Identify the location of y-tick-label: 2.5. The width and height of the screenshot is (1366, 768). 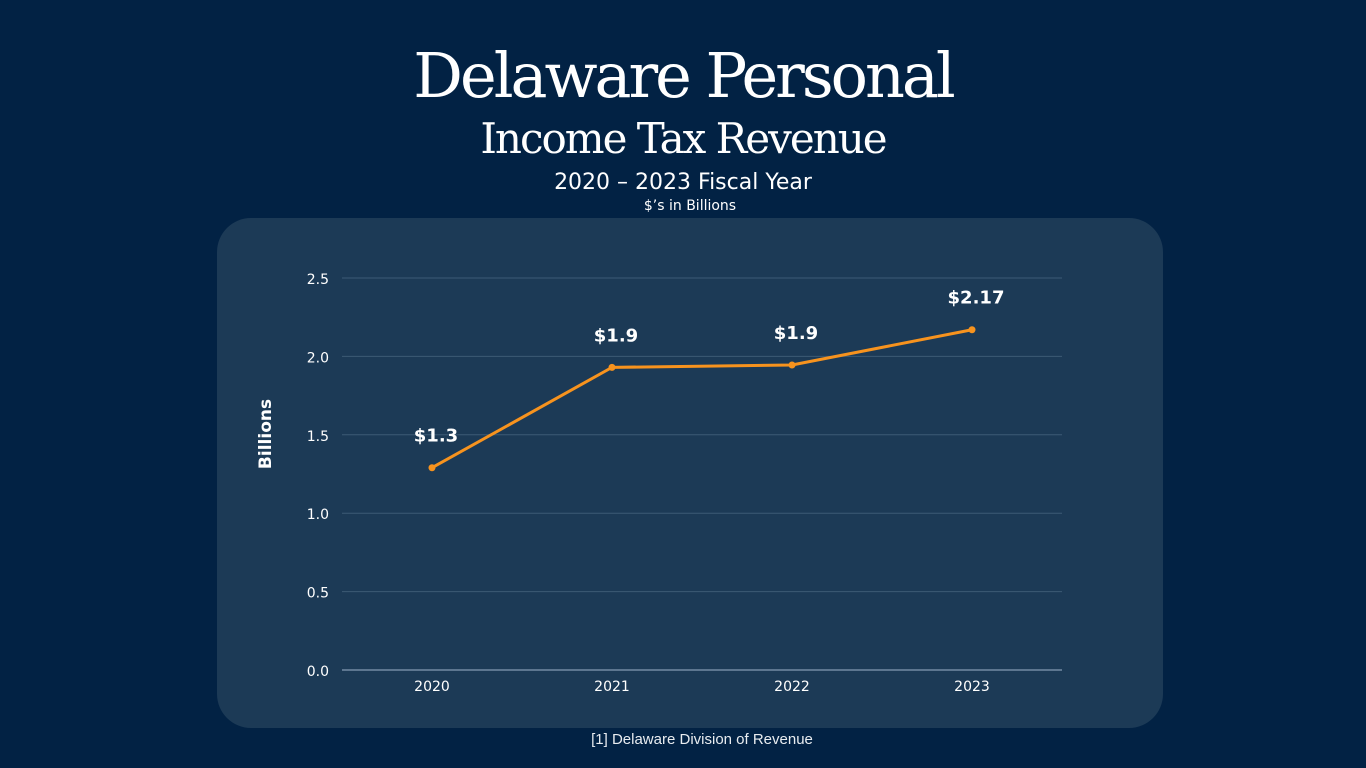
(318, 280).